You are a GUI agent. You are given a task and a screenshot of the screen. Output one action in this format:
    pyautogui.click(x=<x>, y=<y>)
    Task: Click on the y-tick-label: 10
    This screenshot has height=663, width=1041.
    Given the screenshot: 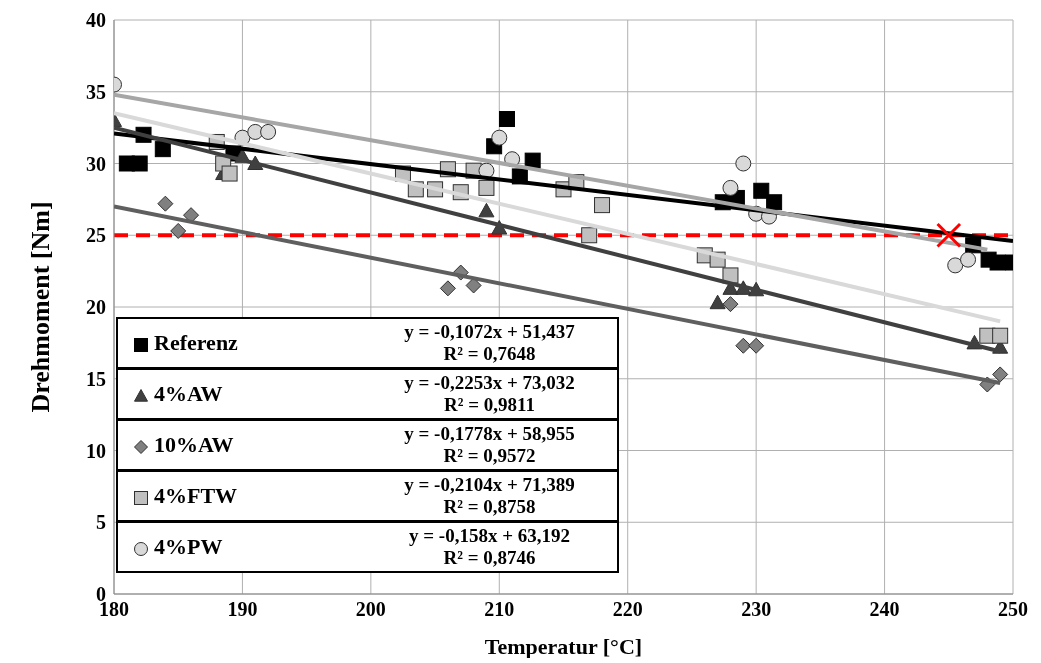 What is the action you would take?
    pyautogui.click(x=96, y=450)
    